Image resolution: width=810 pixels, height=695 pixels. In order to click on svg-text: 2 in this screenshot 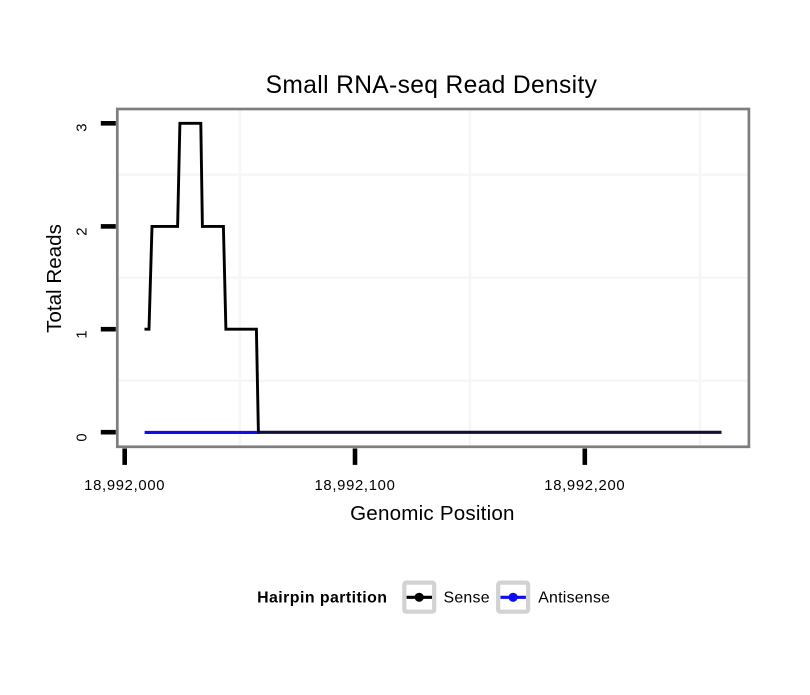, I will do `click(83, 231)`.